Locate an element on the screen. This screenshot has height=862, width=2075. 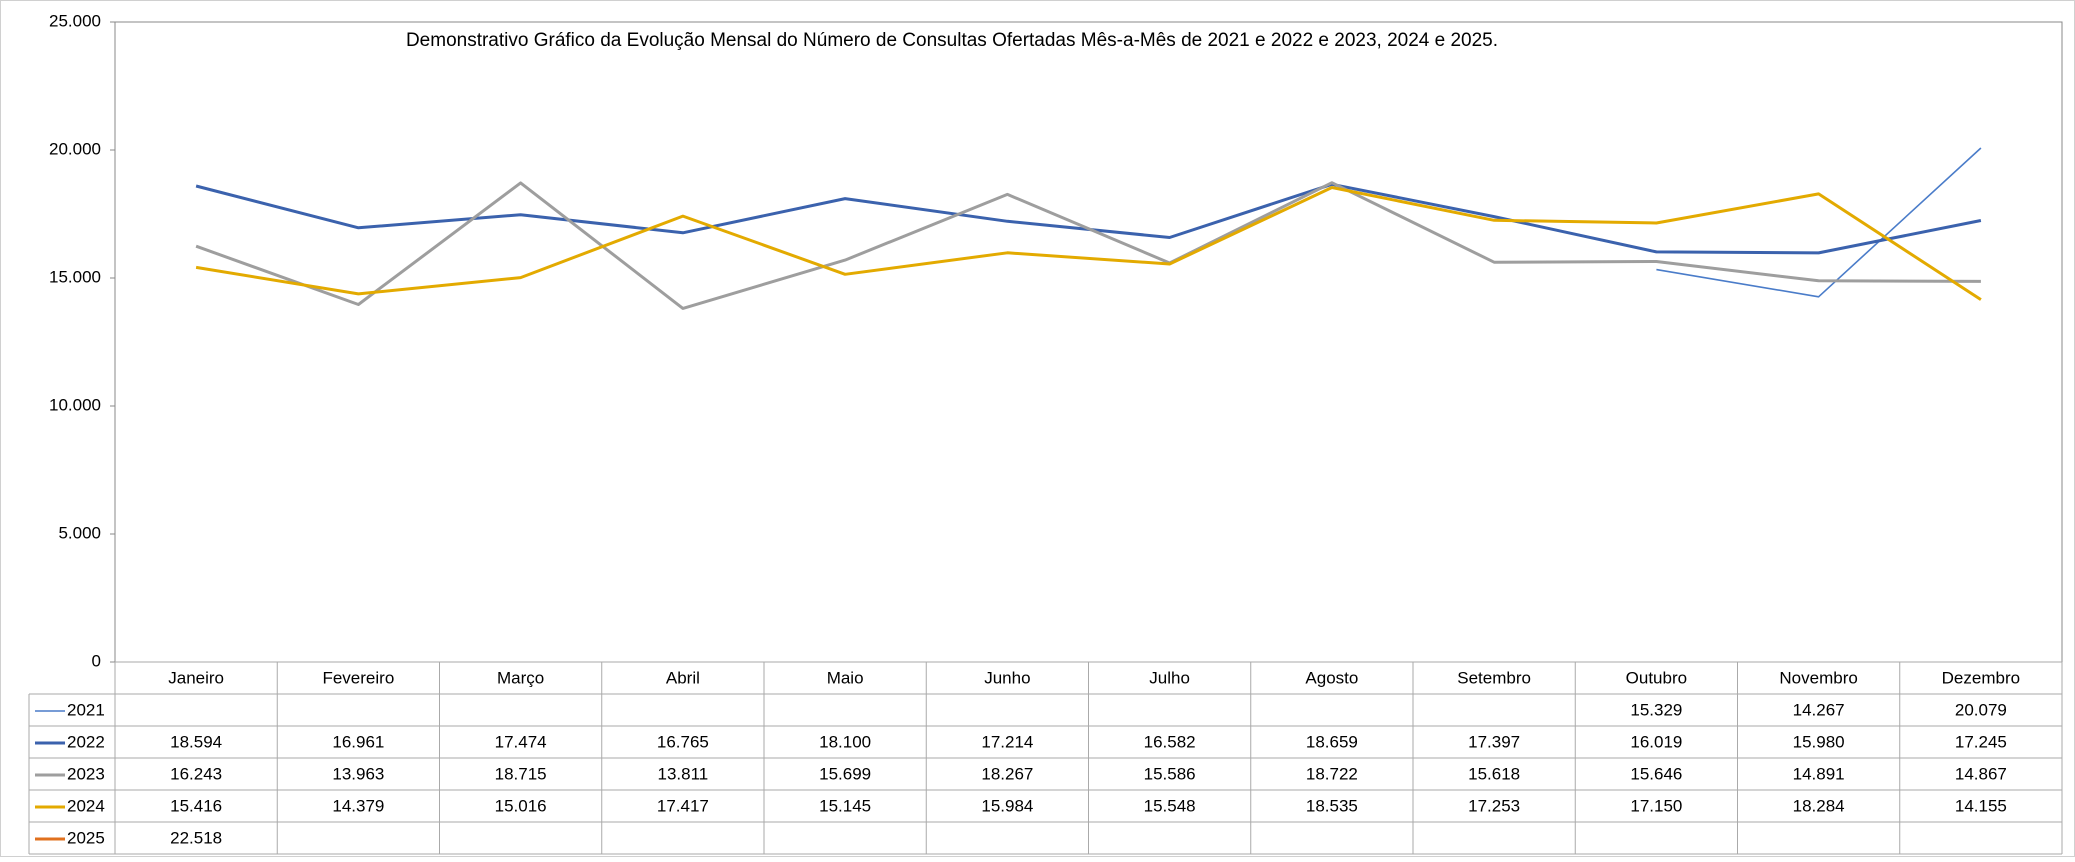
table-value: 17.214 is located at coordinates (1007, 741).